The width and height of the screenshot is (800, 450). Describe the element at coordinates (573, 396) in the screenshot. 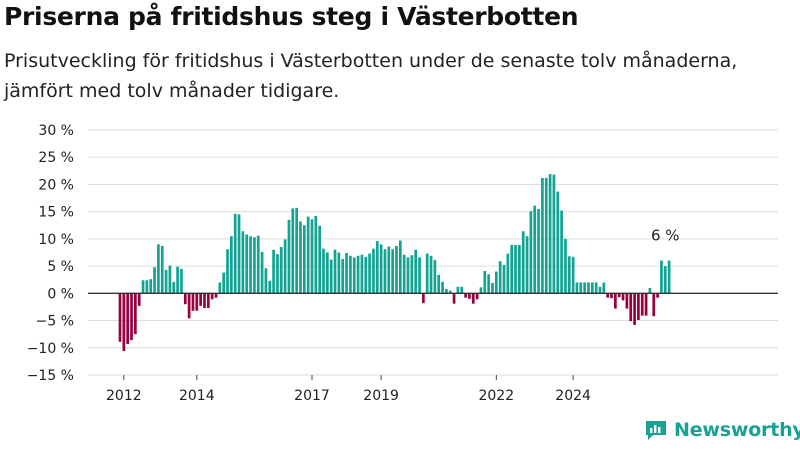

I see `x-tick-label: 2024` at that location.